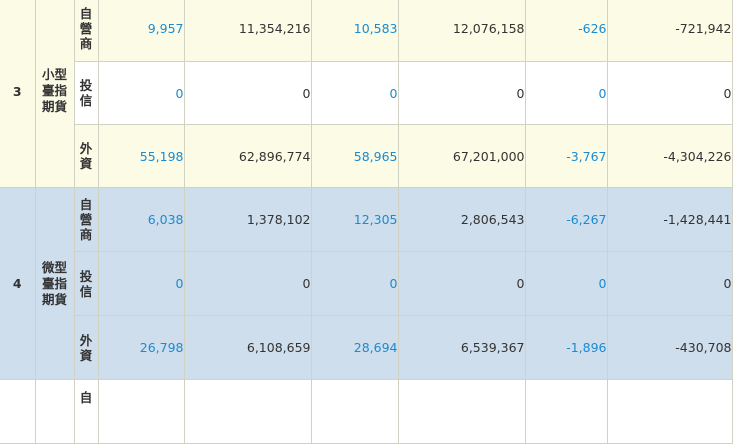 The image size is (740, 444). Describe the element at coordinates (161, 347) in the screenshot. I see `long-contracts-link: 26,798` at that location.